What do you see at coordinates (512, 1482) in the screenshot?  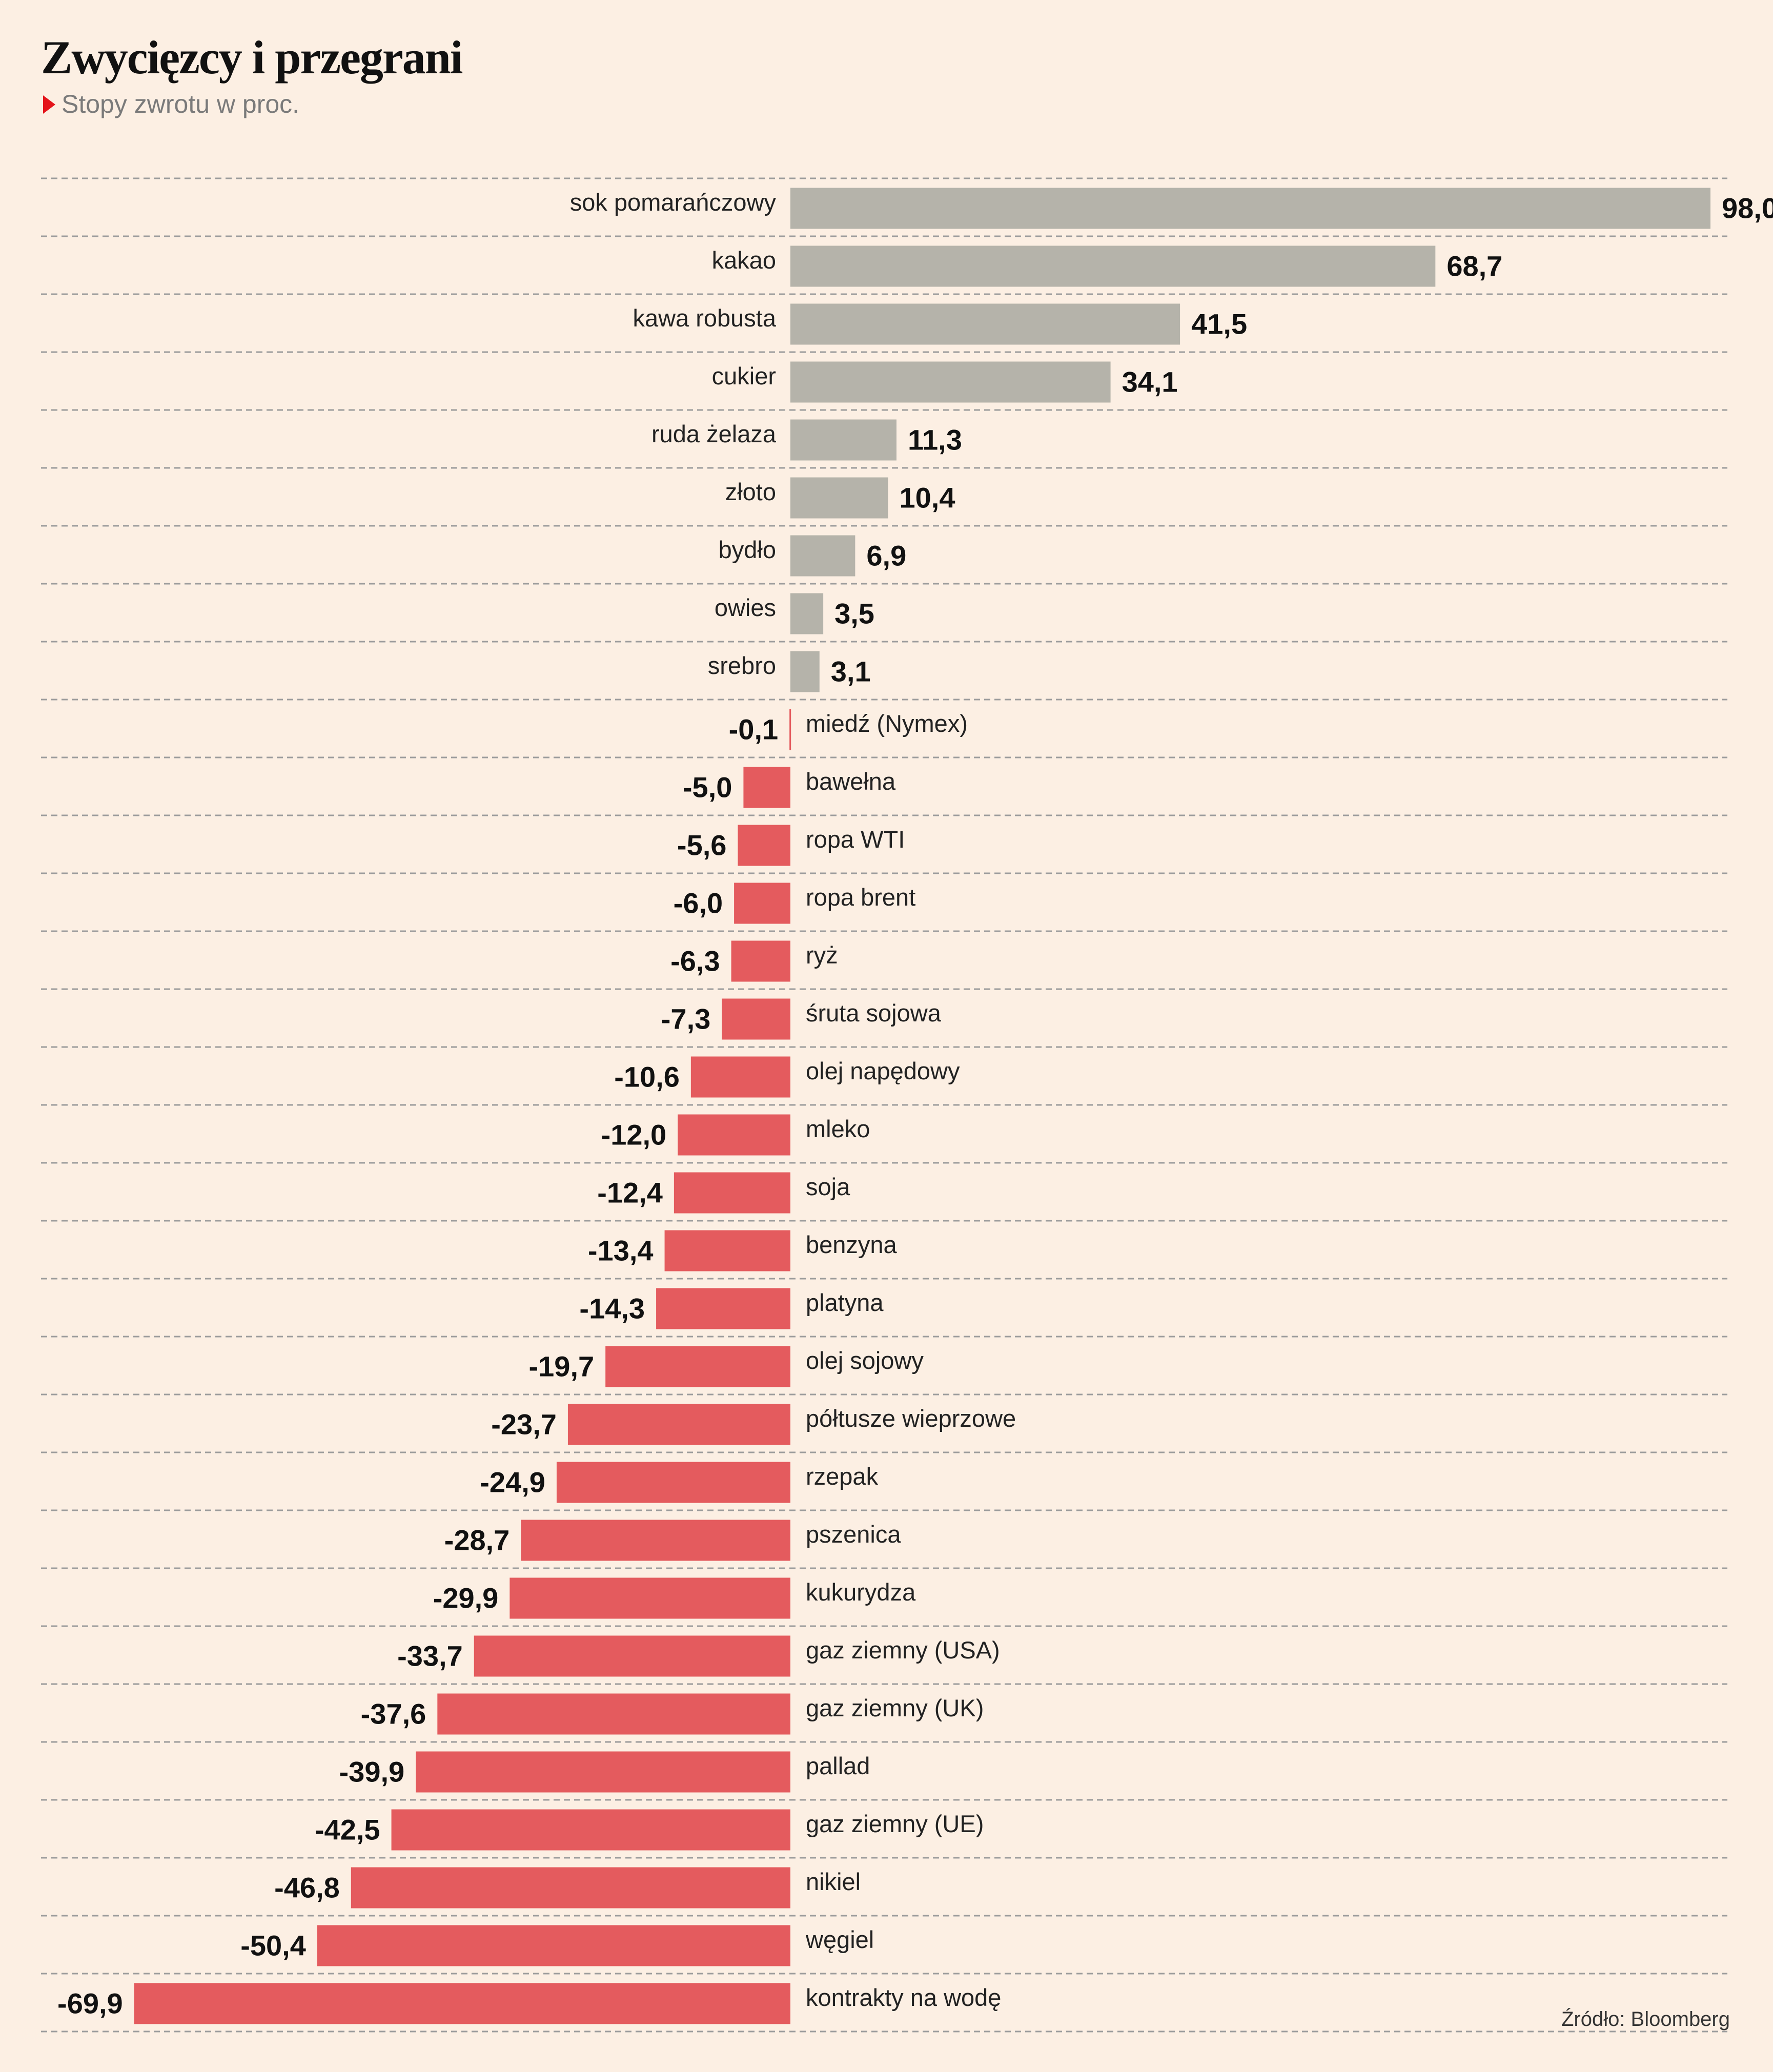 I see `value-label: -24,9` at bounding box center [512, 1482].